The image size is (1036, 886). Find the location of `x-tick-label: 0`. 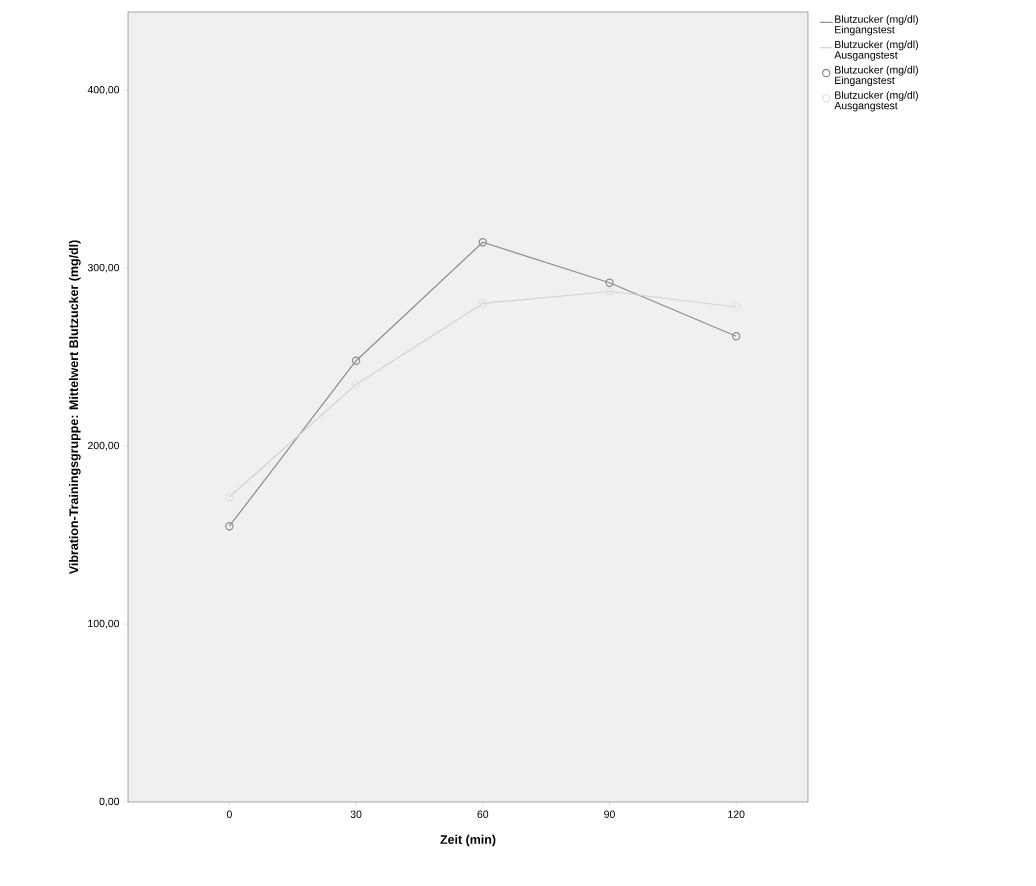

x-tick-label: 0 is located at coordinates (229, 814).